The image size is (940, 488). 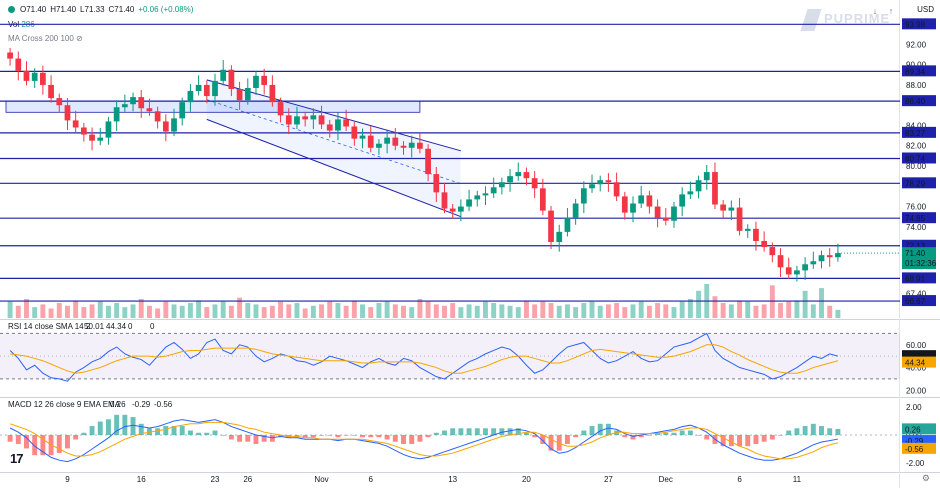 I want to click on level-price-tag: 68.91, so click(x=915, y=278).